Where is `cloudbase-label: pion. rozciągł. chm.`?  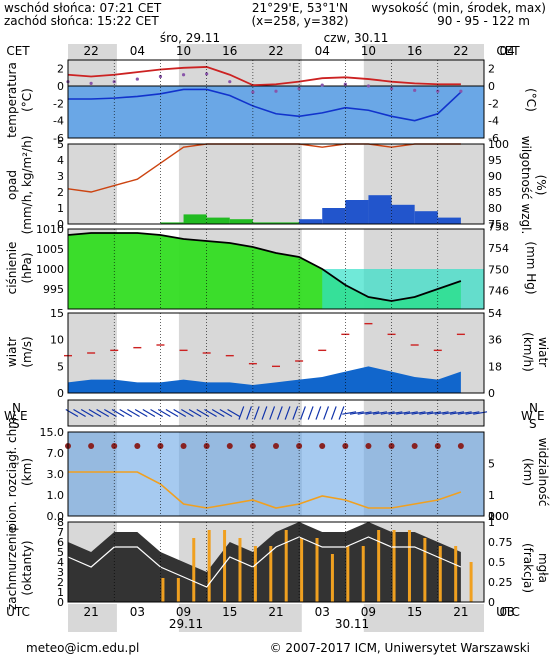 cloudbase-label: pion. rozciągł. chm. is located at coordinates (12, 472).